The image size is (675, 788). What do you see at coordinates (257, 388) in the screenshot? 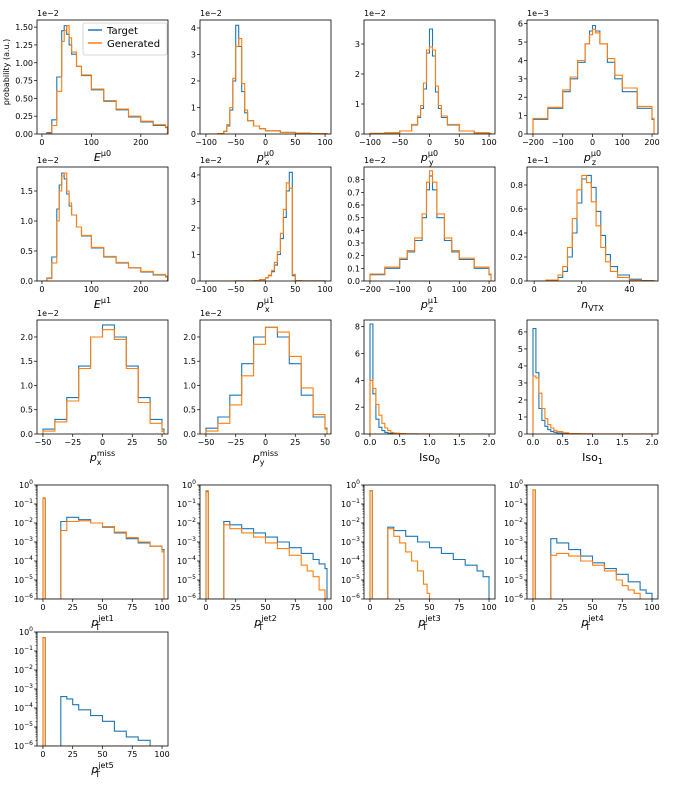
I see `panel-10: −50 −25 0 25 50 0.0 0.5 1.0 1.5 2.0 1e−2 pmiss y` at bounding box center [257, 388].